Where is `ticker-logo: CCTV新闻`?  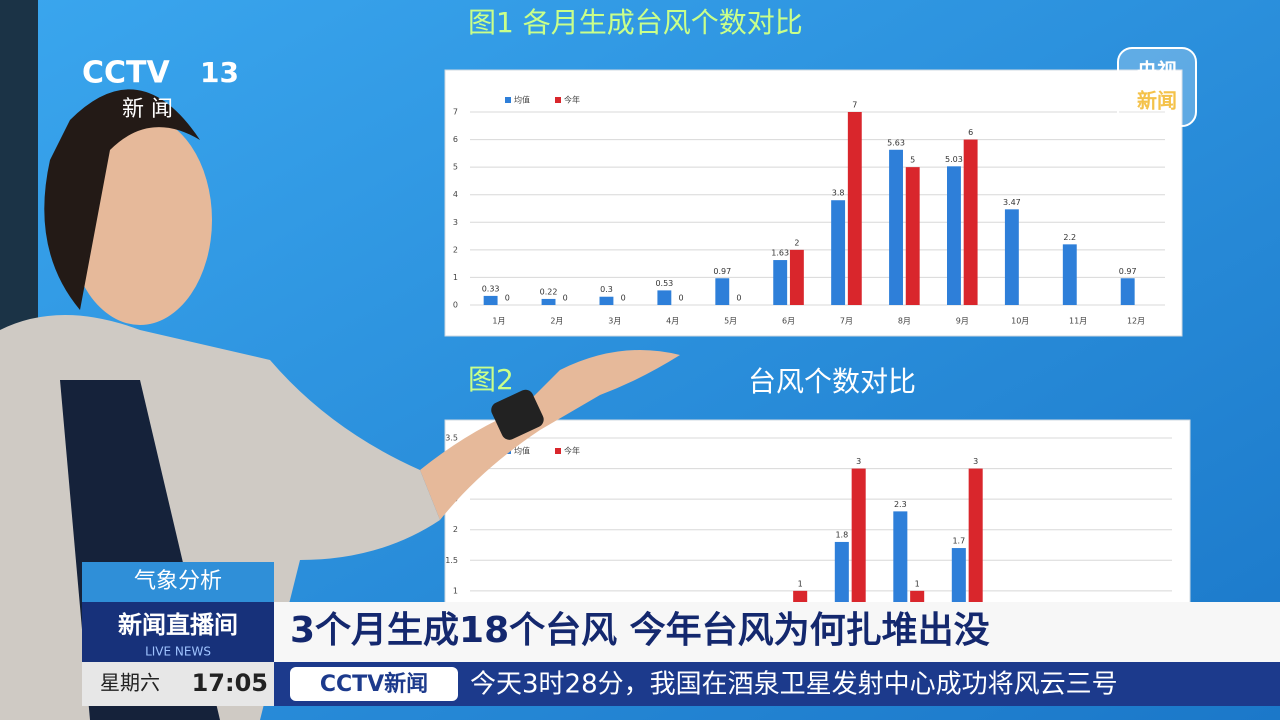
ticker-logo: CCTV新闻 is located at coordinates (374, 684).